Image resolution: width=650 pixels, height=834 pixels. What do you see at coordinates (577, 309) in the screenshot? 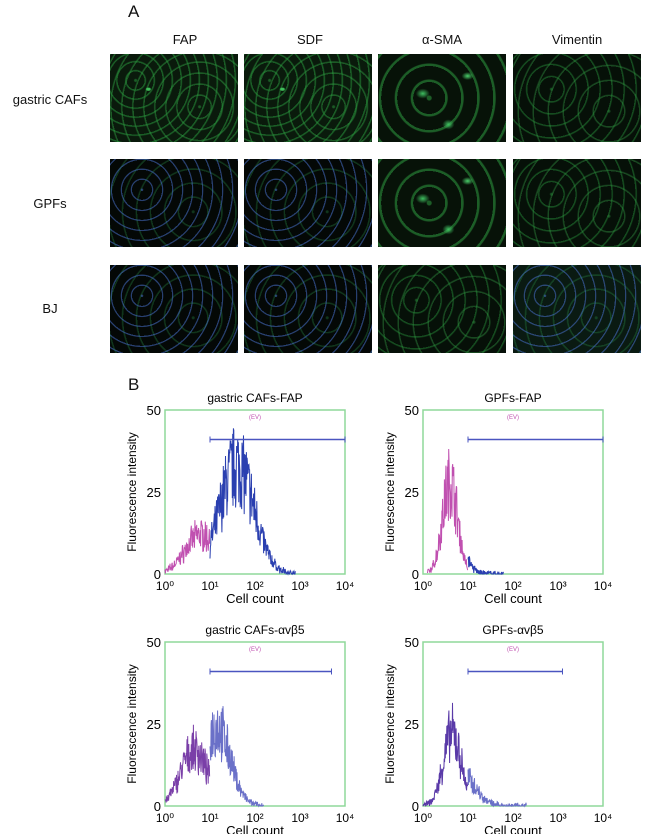
I see `micrograph-bj-vimentin` at bounding box center [577, 309].